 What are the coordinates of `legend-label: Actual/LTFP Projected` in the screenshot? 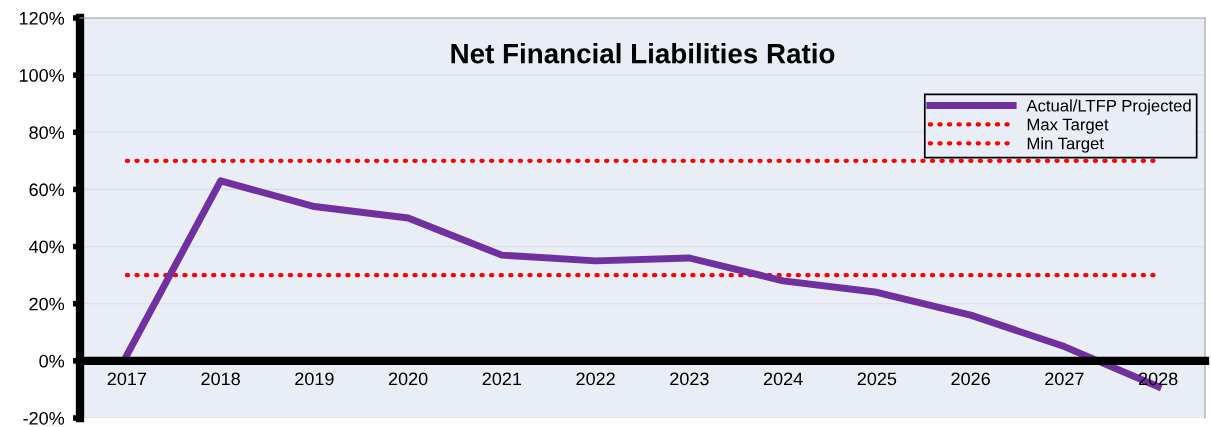 It's located at (1108, 107).